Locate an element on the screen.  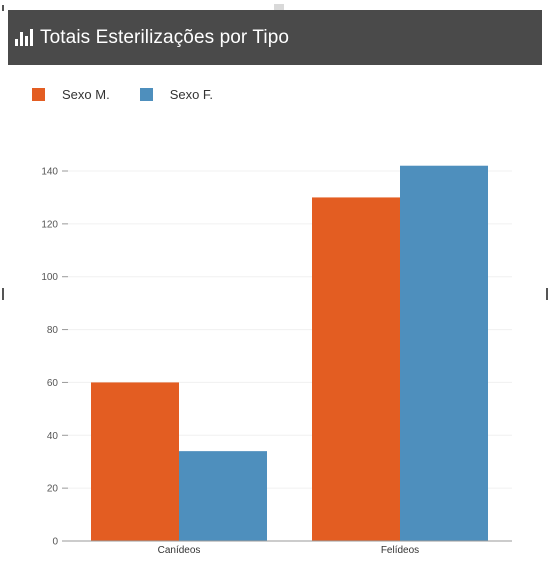
y-tick-label-100: 100 is located at coordinates (49, 277).